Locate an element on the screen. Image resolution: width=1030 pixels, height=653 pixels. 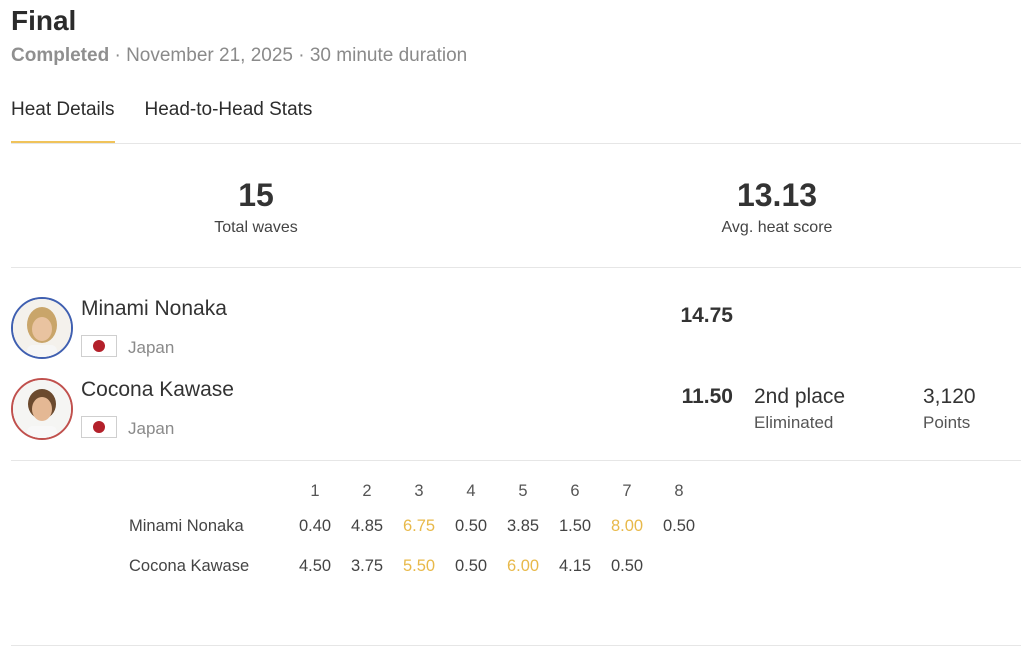
row-athlete-name: Minami Nonaka is located at coordinates (186, 525).